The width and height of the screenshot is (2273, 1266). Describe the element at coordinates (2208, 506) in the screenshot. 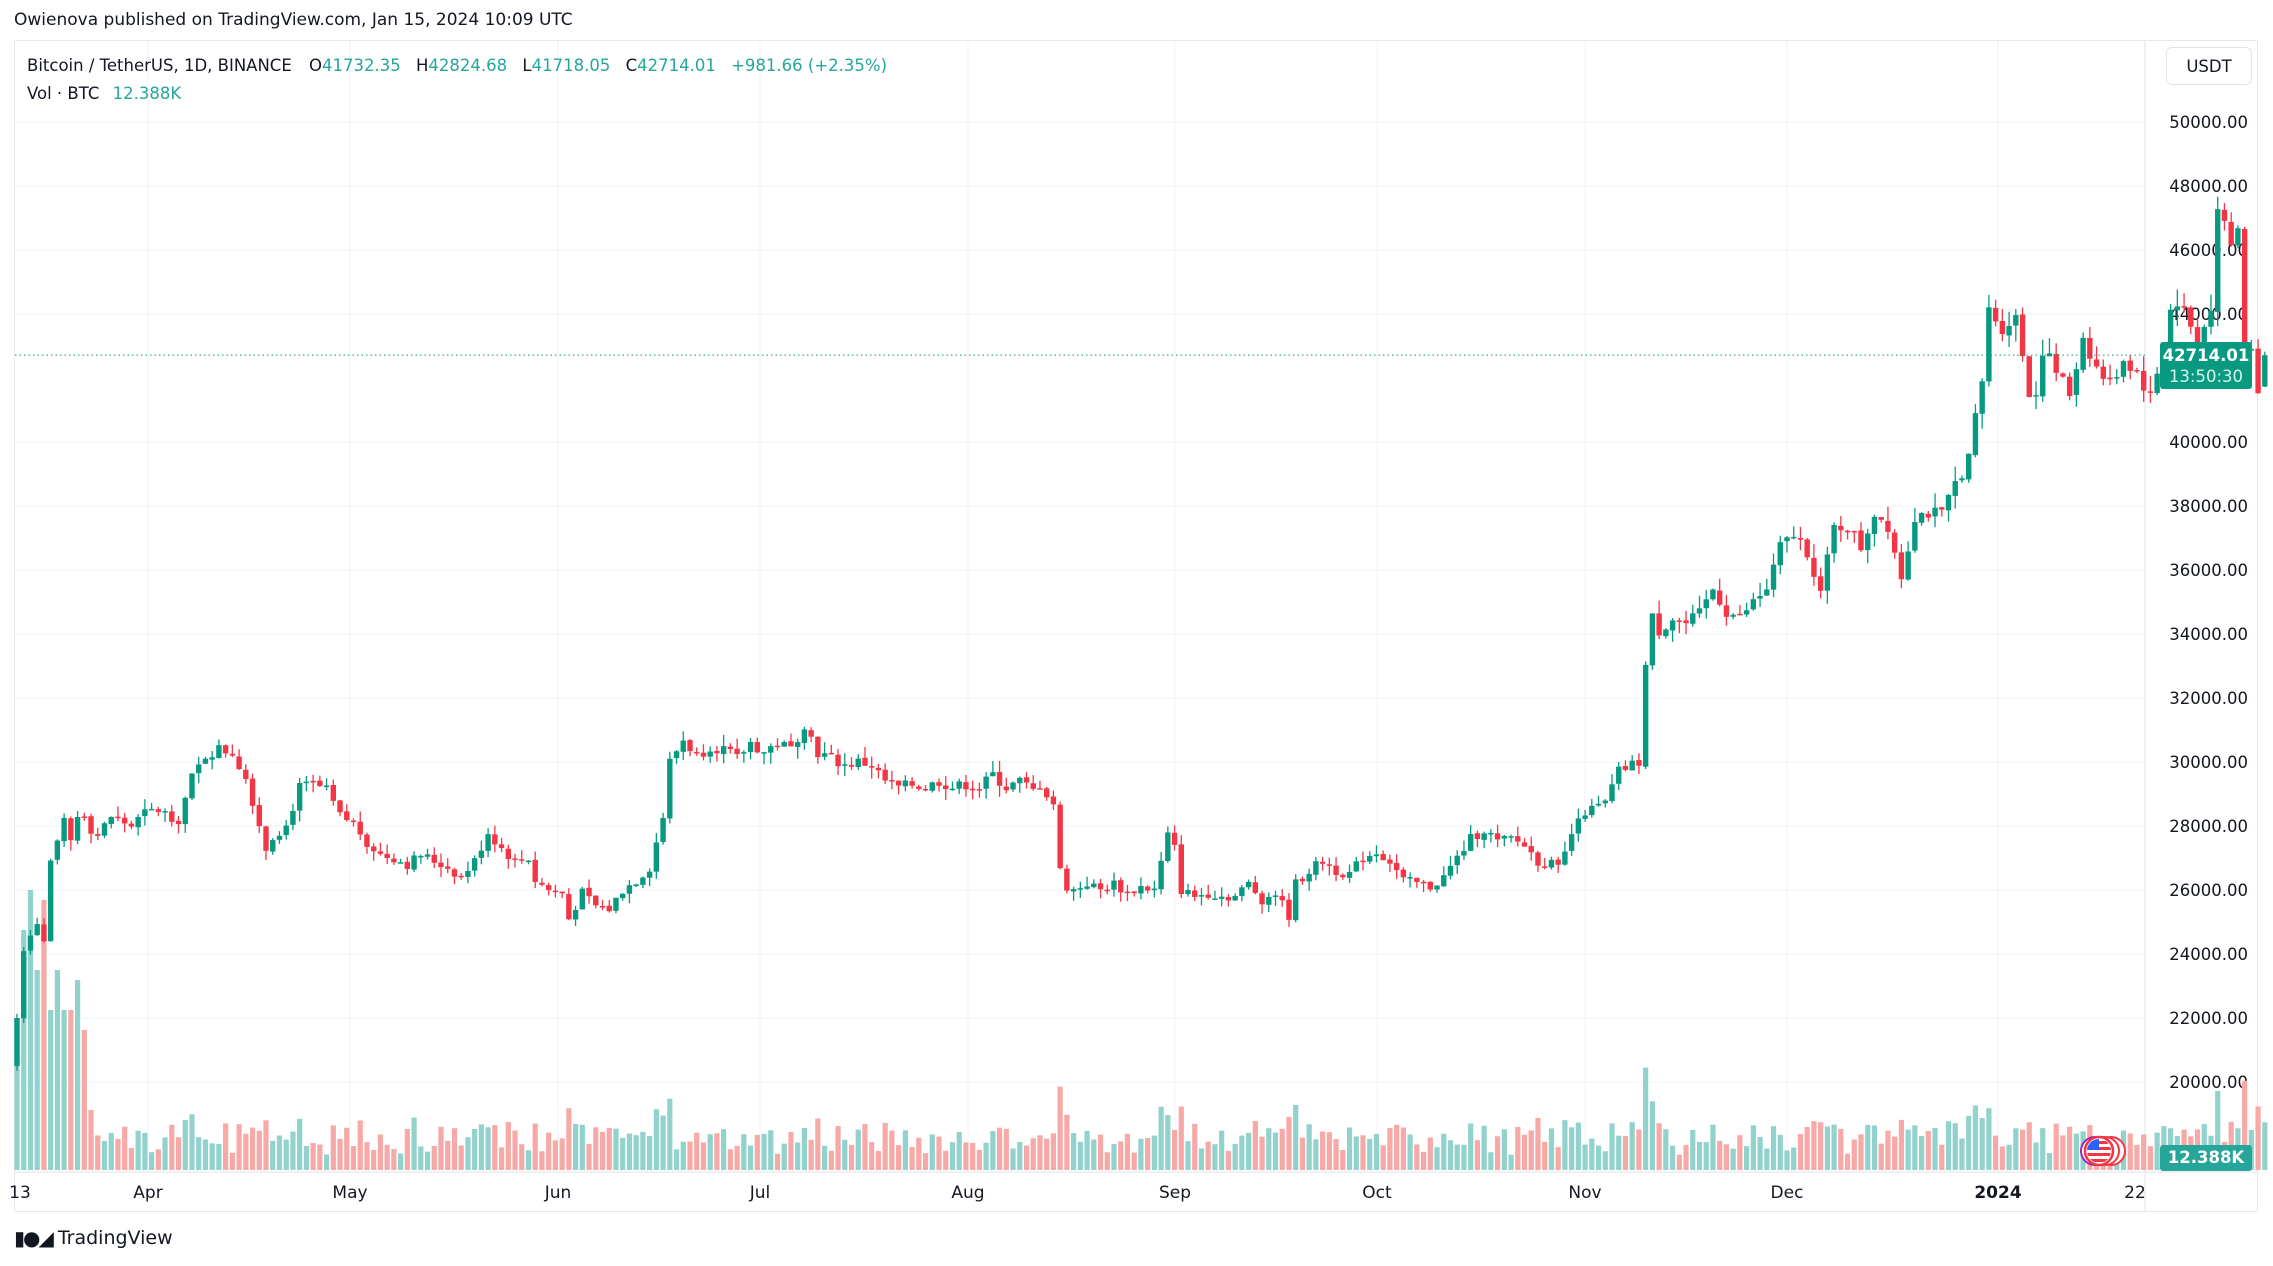

I see `y-axis-label: 38000.00` at that location.